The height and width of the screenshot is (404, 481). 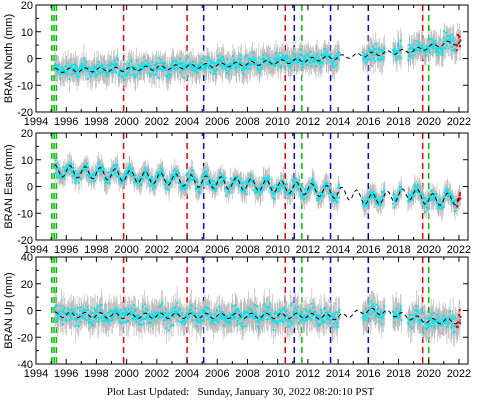 What do you see at coordinates (27, 161) in the screenshot?
I see `y-tick-label: 10` at bounding box center [27, 161].